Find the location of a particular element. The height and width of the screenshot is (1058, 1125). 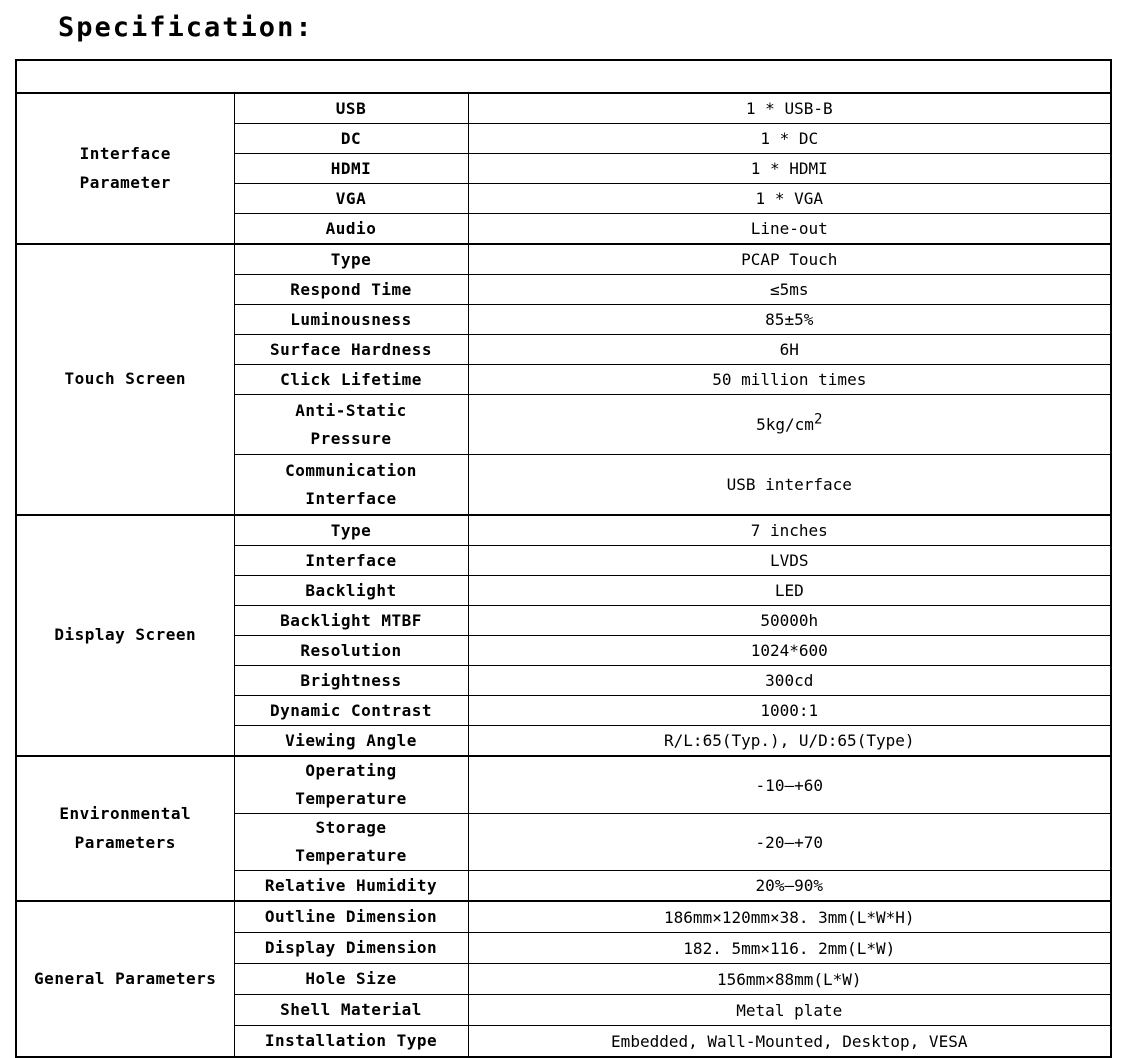

spec-label: Backlight is located at coordinates (351, 590).